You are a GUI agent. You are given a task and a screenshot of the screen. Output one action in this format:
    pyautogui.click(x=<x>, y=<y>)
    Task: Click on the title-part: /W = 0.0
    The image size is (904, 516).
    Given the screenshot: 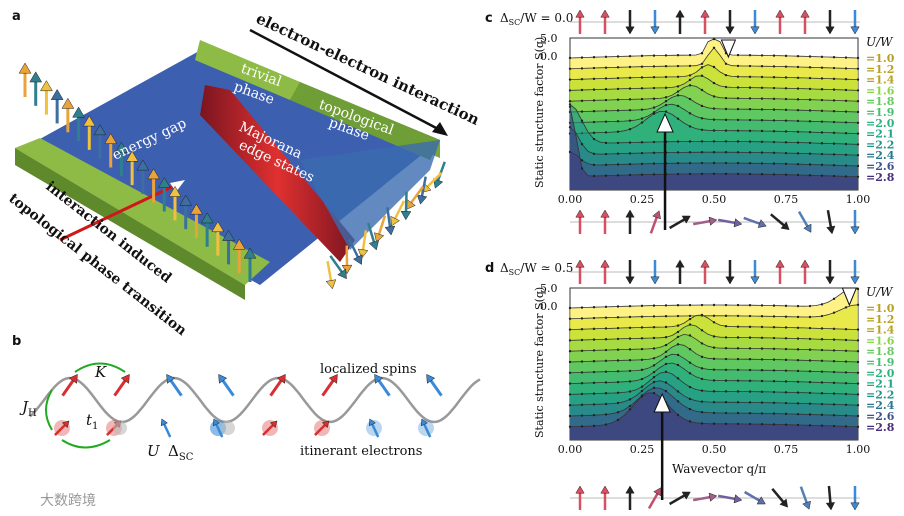 What is the action you would take?
    pyautogui.click(x=546, y=18)
    